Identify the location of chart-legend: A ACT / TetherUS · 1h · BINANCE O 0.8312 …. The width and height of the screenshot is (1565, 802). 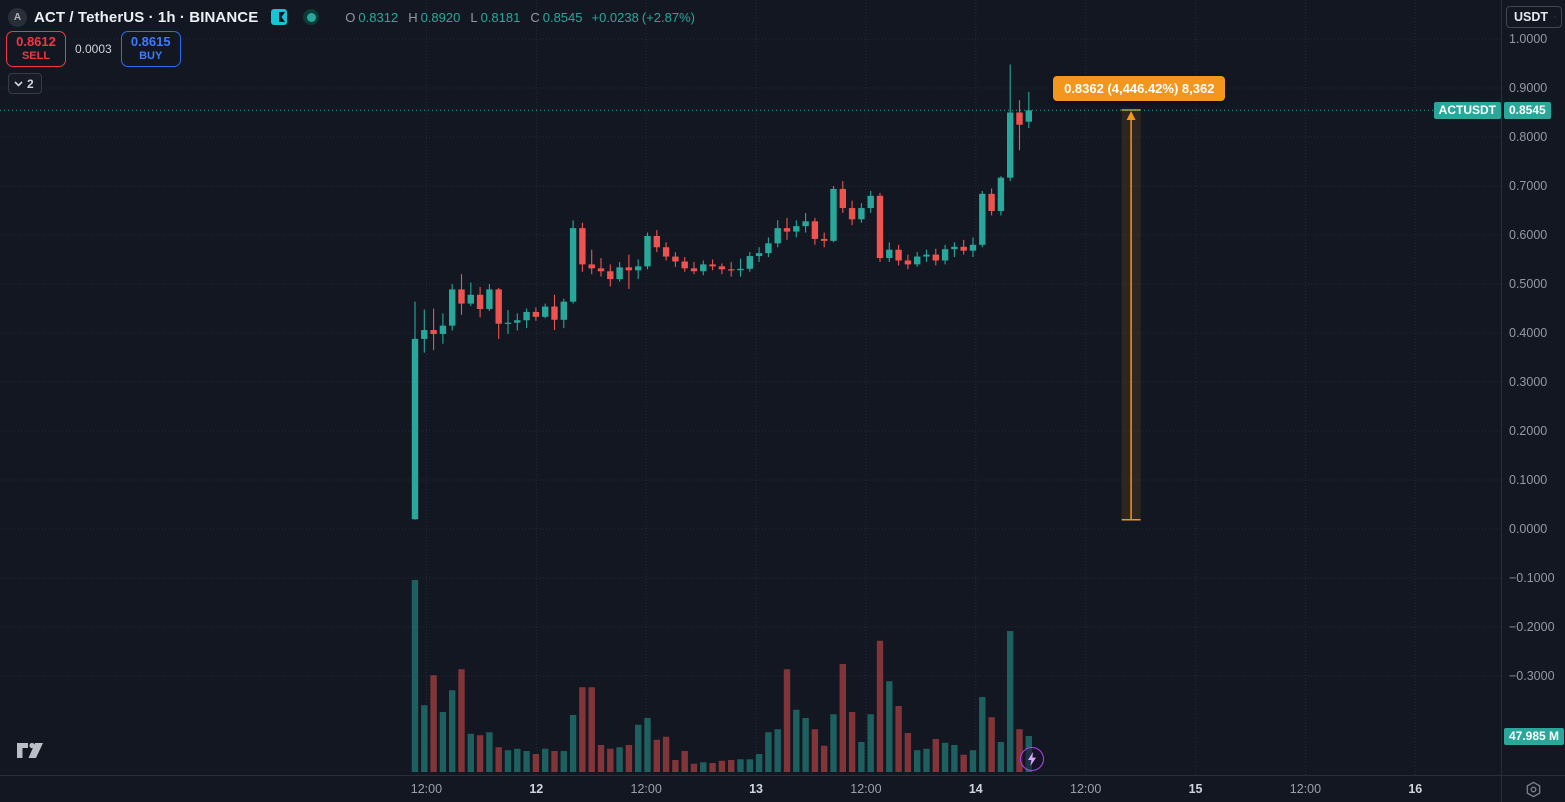
(351, 17).